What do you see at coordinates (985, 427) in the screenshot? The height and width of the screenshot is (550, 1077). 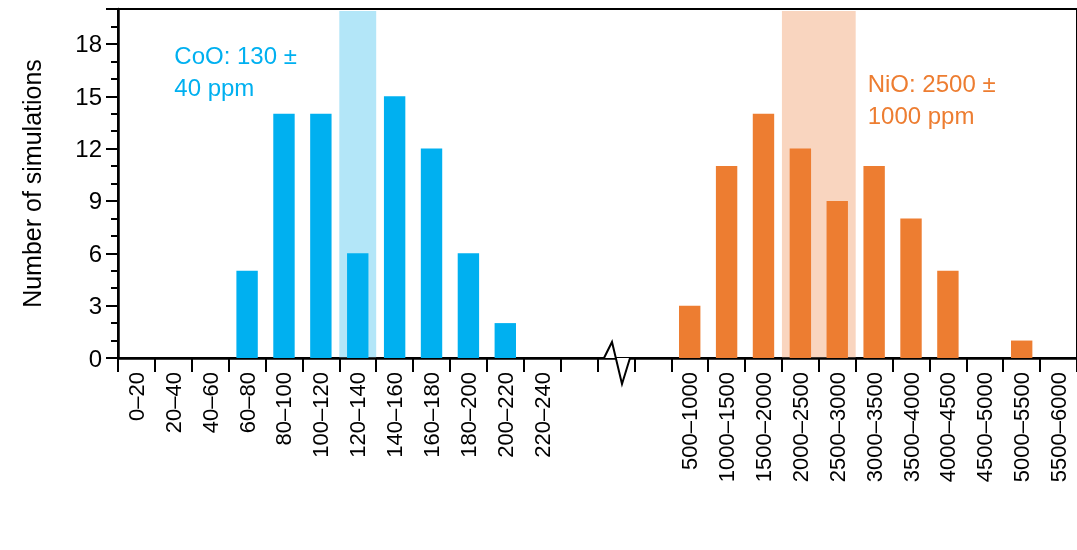 I see `x-tick-label: 4500–5000` at bounding box center [985, 427].